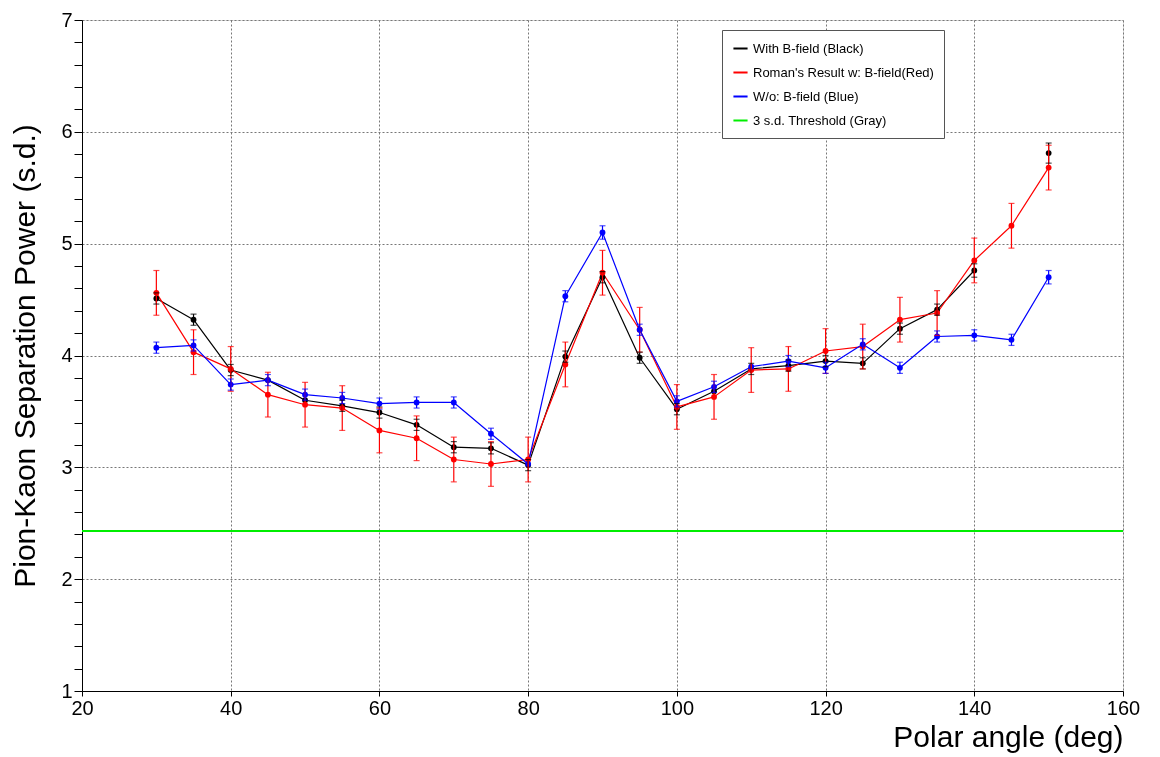 Image resolution: width=1160 pixels, height=757 pixels. What do you see at coordinates (67, 131) in the screenshot?
I see `y-tick-label: 6` at bounding box center [67, 131].